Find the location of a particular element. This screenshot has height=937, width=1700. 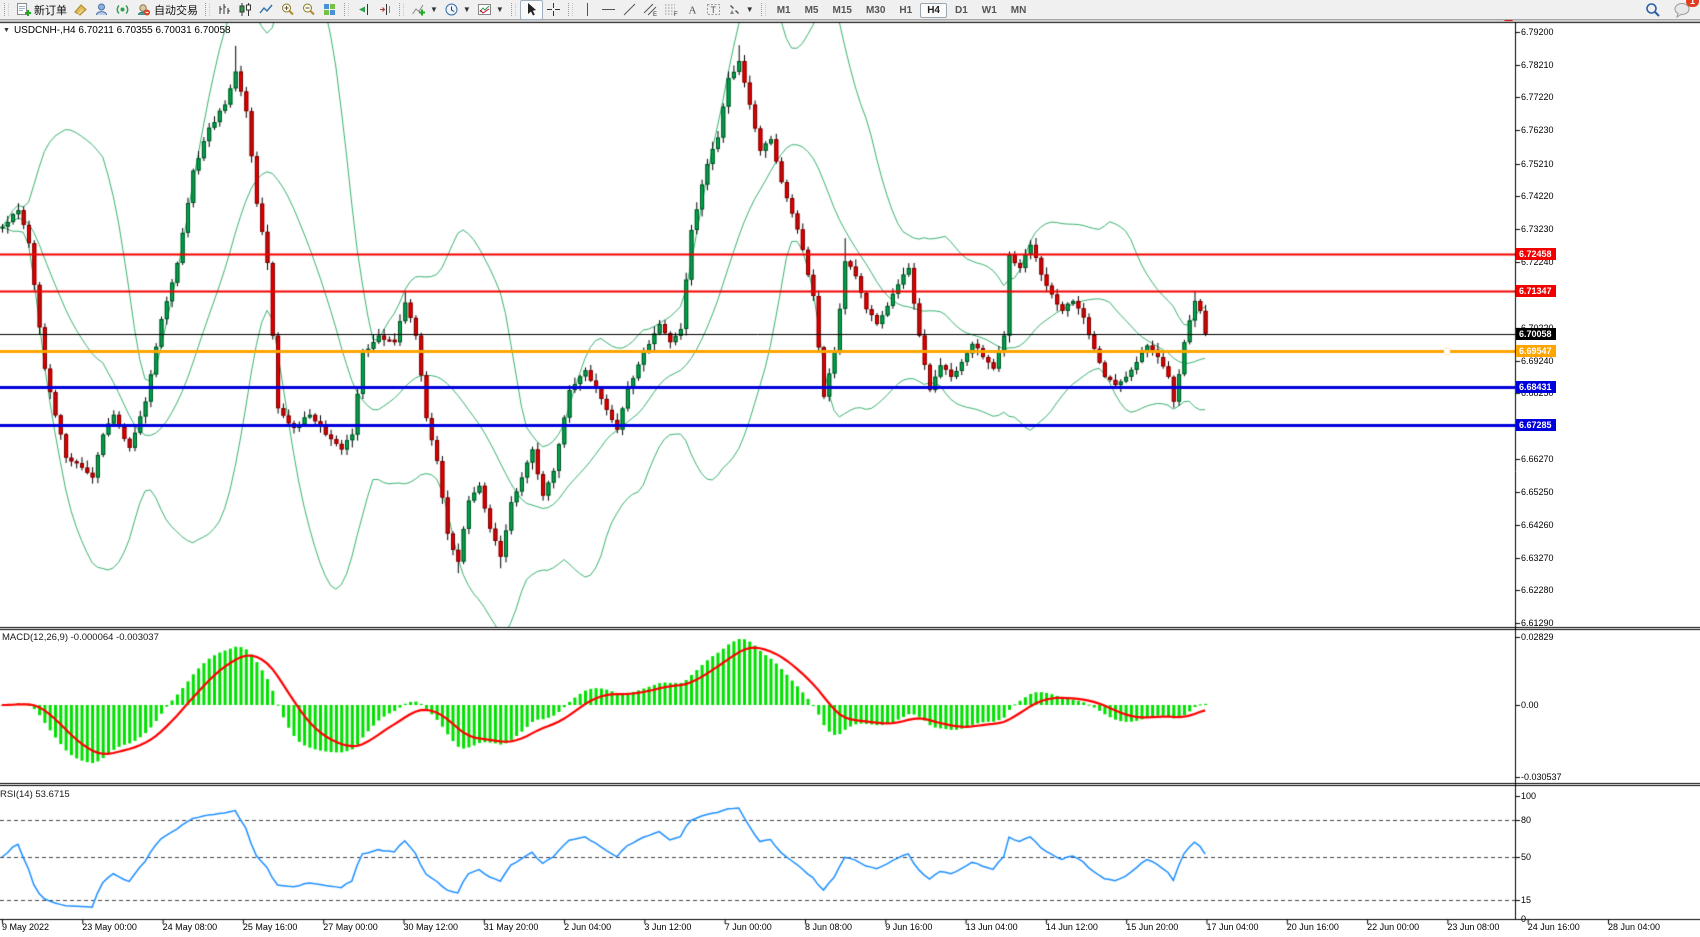

new-order-label: 新订单 is located at coordinates (50, 10).